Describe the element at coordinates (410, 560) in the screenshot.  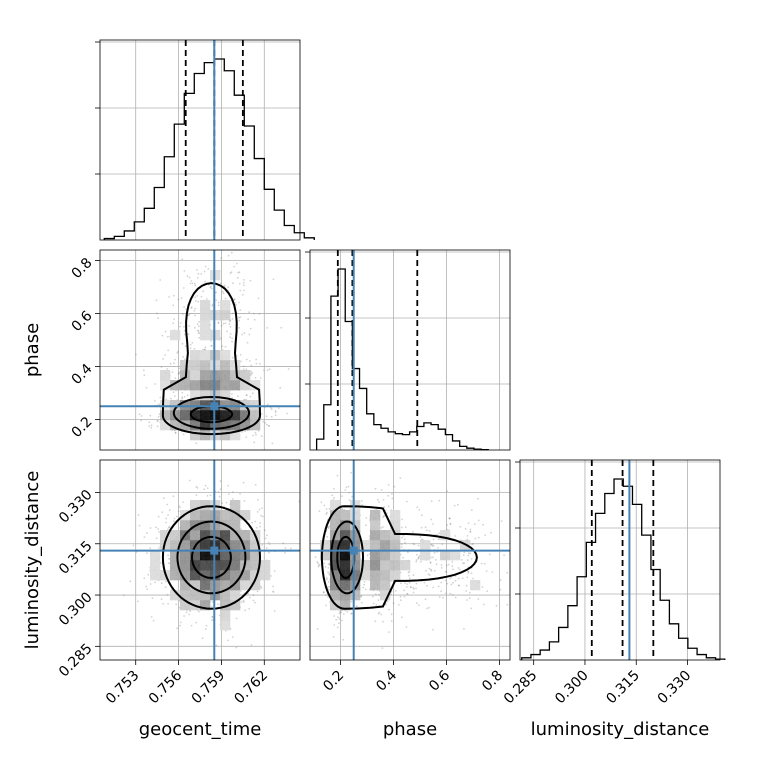
I see `panel-content` at that location.